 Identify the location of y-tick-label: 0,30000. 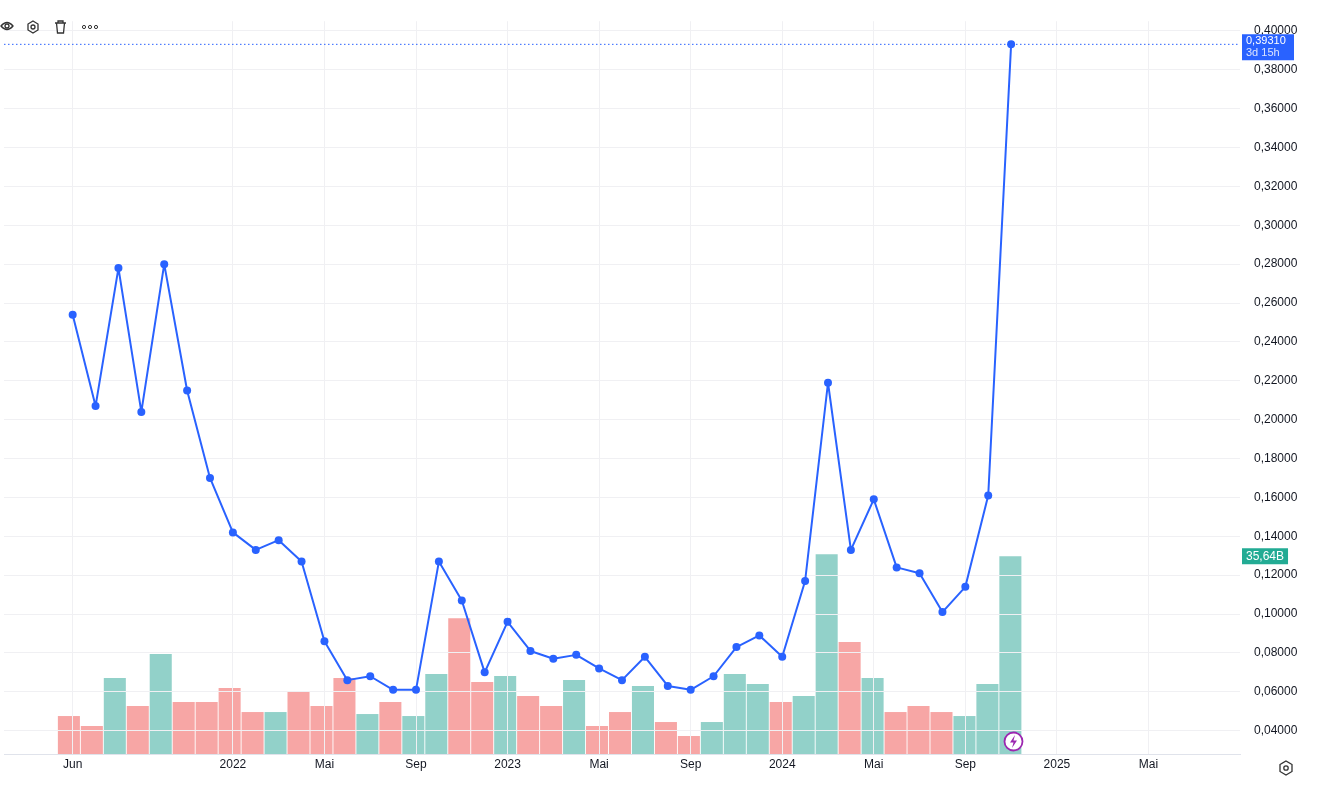
(1276, 224).